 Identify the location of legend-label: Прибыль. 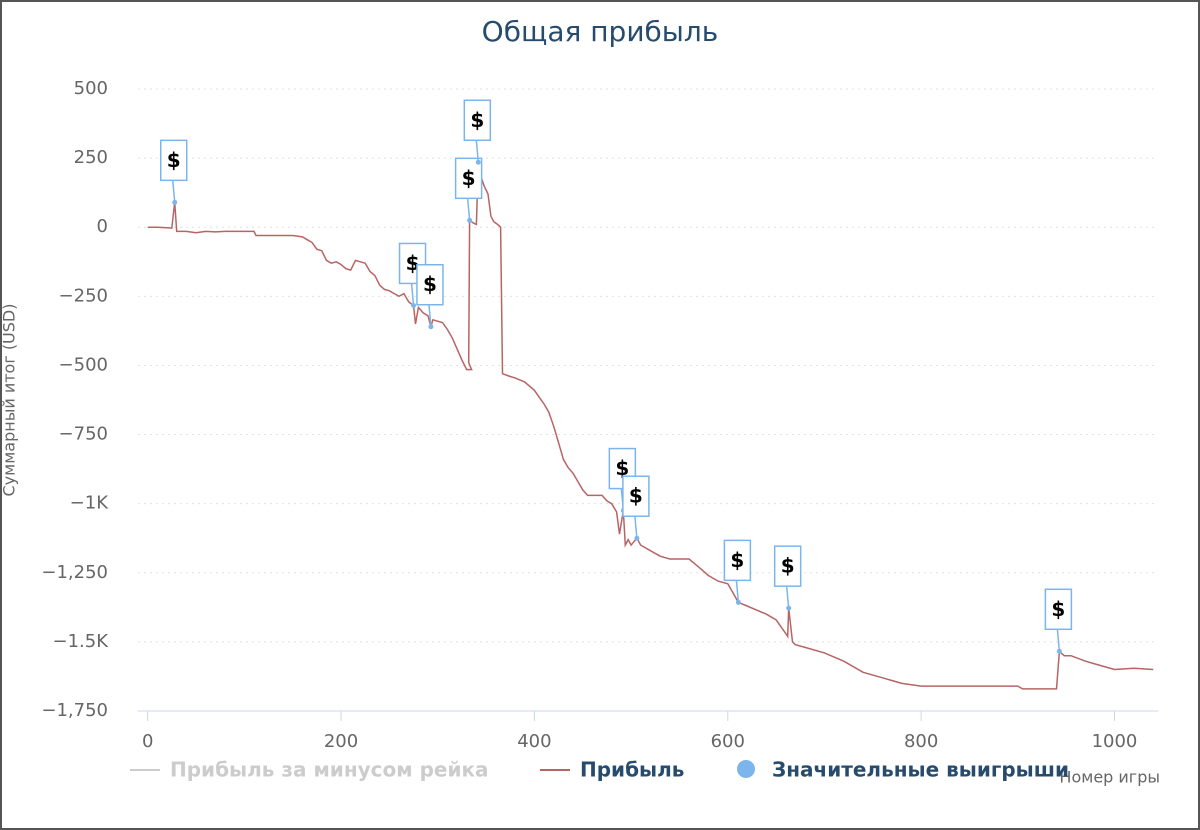
(632, 770).